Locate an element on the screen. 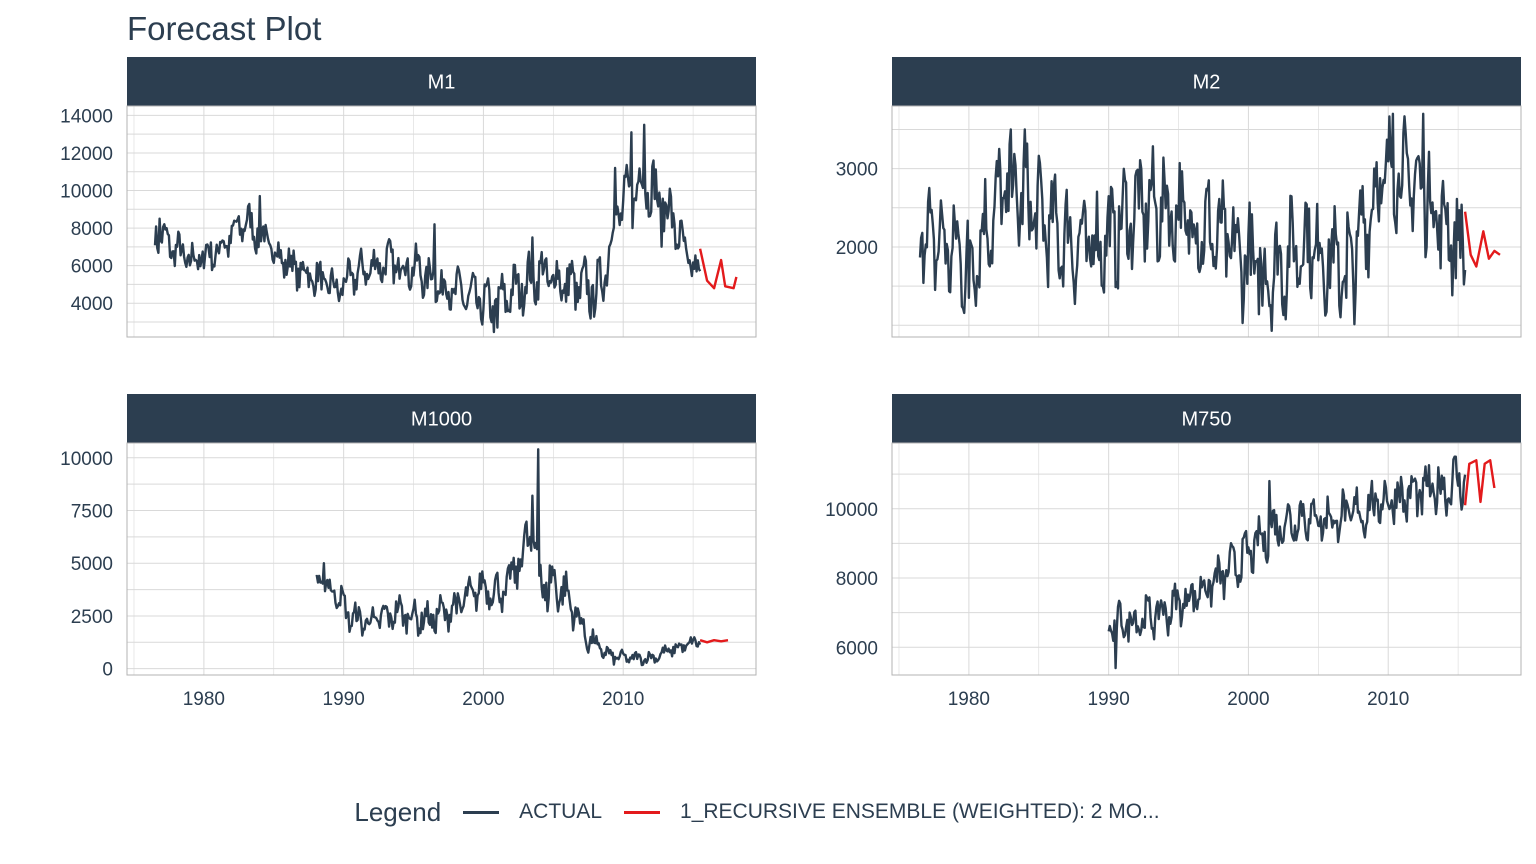 Image resolution: width=1536 pixels, height=864 pixels. series-forecast-m1 is located at coordinates (718, 269).